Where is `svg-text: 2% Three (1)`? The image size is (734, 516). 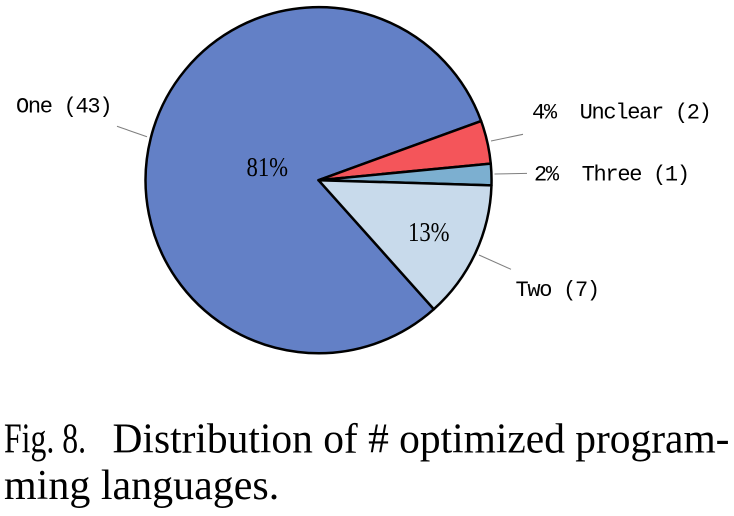
svg-text: 2% Three (1) is located at coordinates (611, 175).